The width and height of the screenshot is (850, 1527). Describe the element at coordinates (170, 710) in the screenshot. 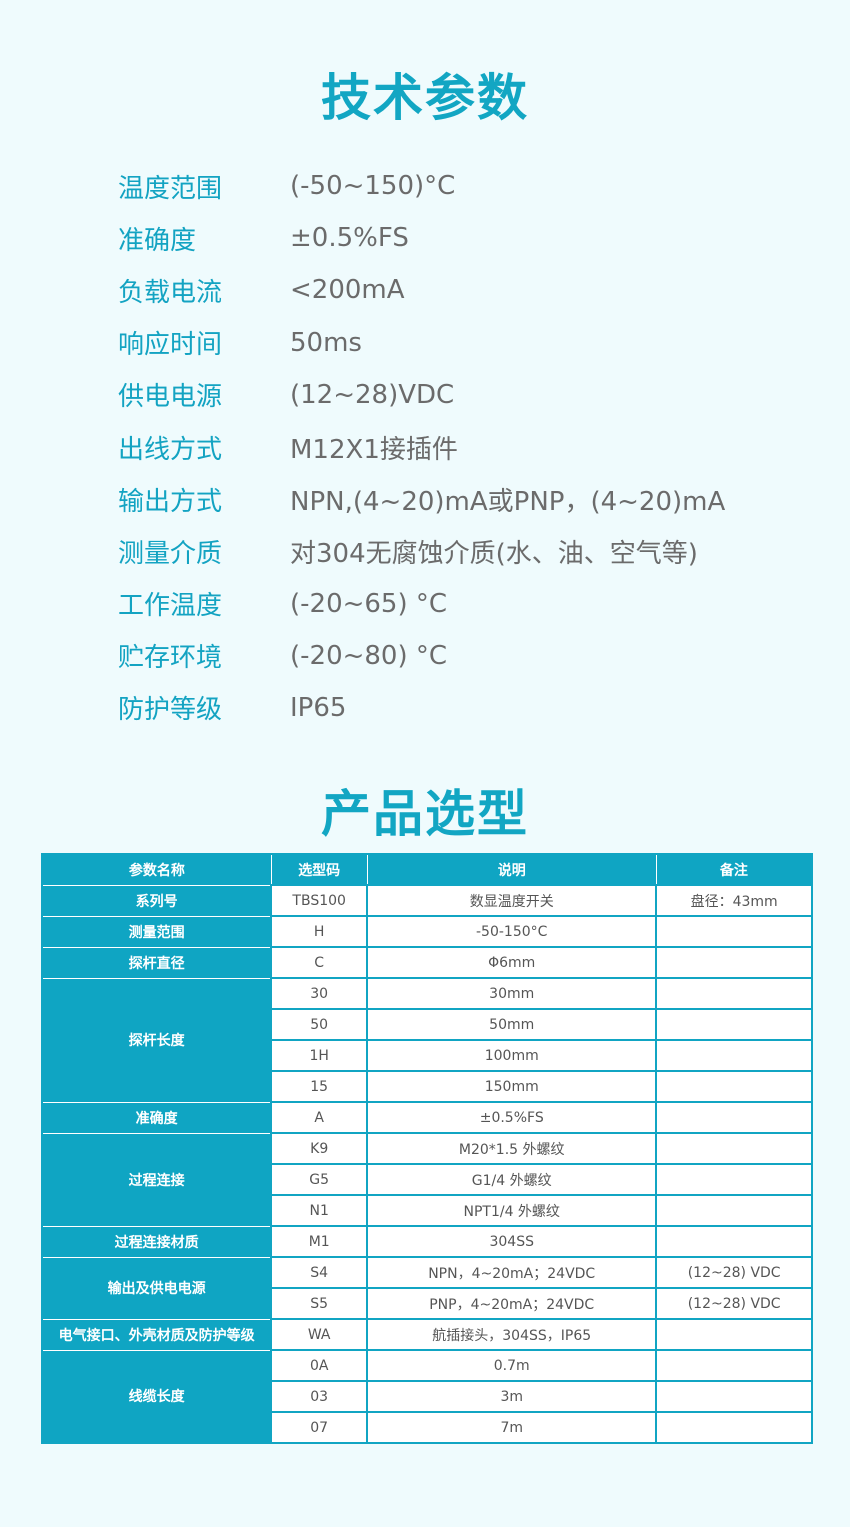

I see `spec-label: 防护等级` at that location.